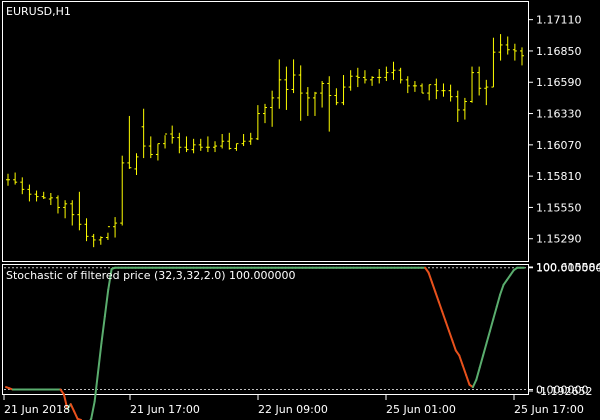 The image size is (600, 420). What do you see at coordinates (549, 409) in the screenshot?
I see `time-axis-label: 25 Jun 17:00` at bounding box center [549, 409].